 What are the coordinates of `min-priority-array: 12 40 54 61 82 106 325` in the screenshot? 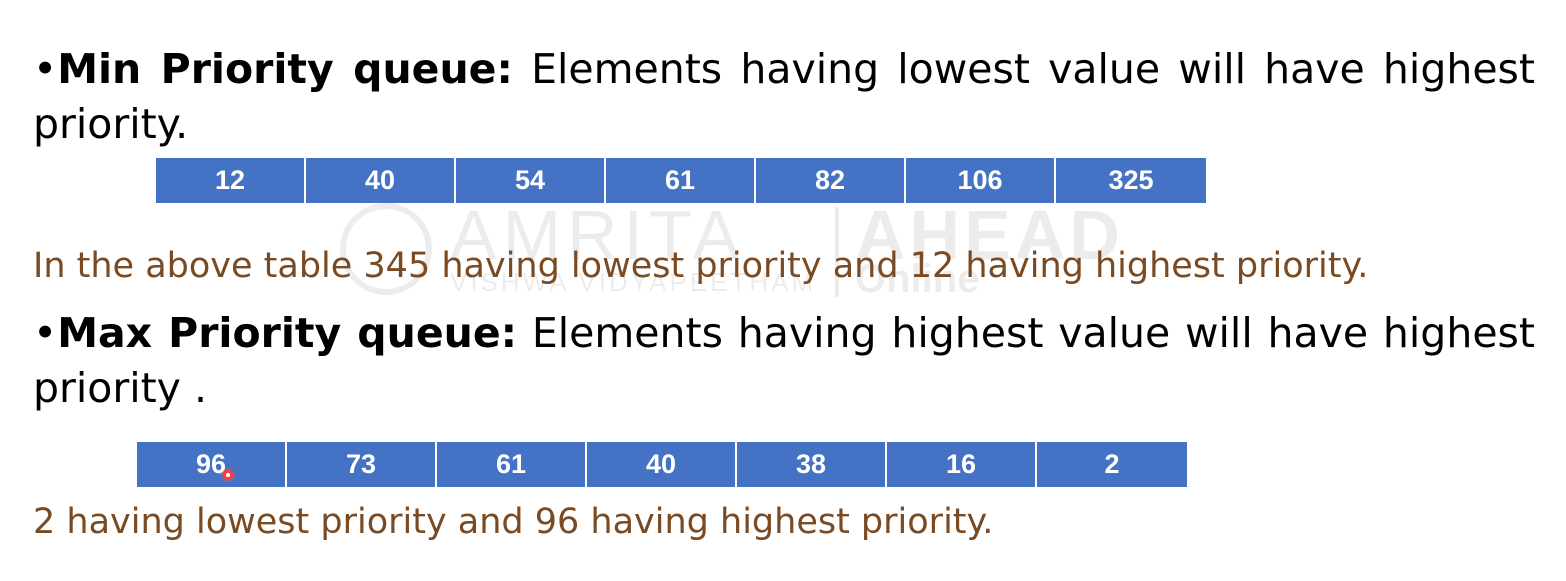 It's located at (681, 180).